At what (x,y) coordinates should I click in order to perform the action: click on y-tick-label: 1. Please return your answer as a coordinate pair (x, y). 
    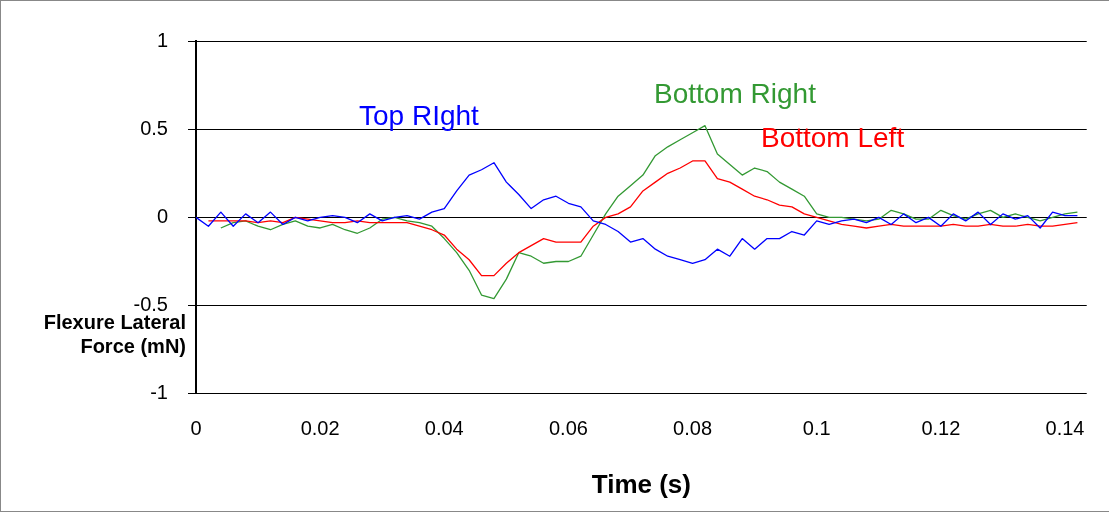
    Looking at the image, I should click on (162, 39).